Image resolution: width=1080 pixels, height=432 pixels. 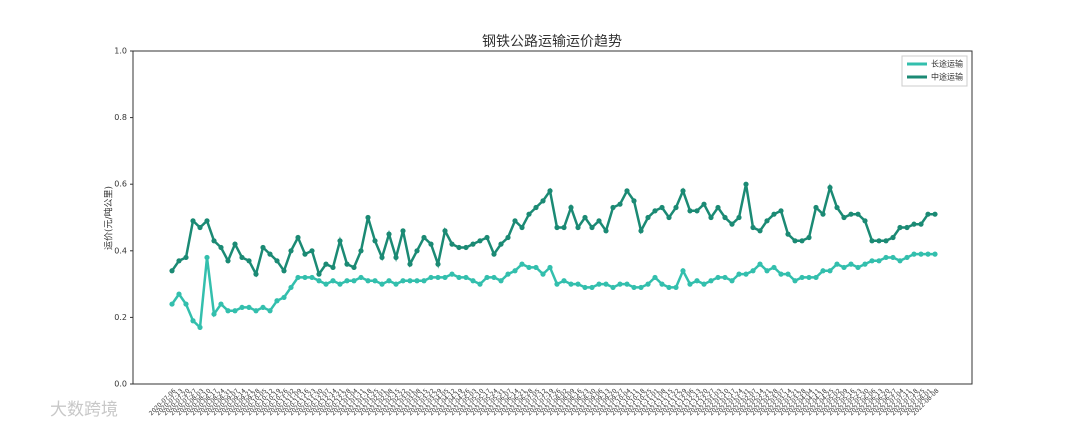 I want to click on legend-label: 中途运输, so click(x=947, y=77).